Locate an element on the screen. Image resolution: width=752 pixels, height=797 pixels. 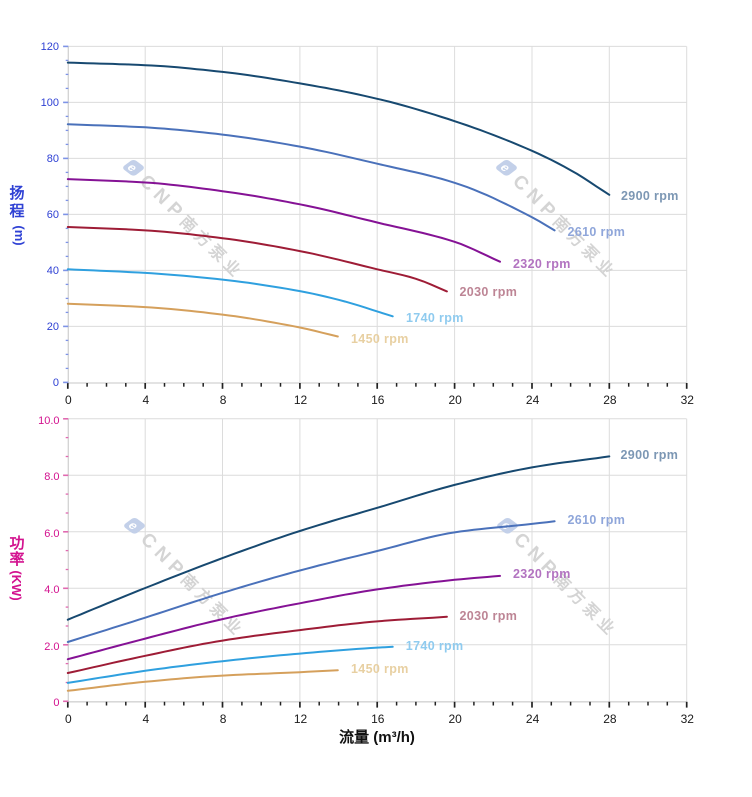
svg-text: CNP南方泵业 is located at coordinates (565, 585).